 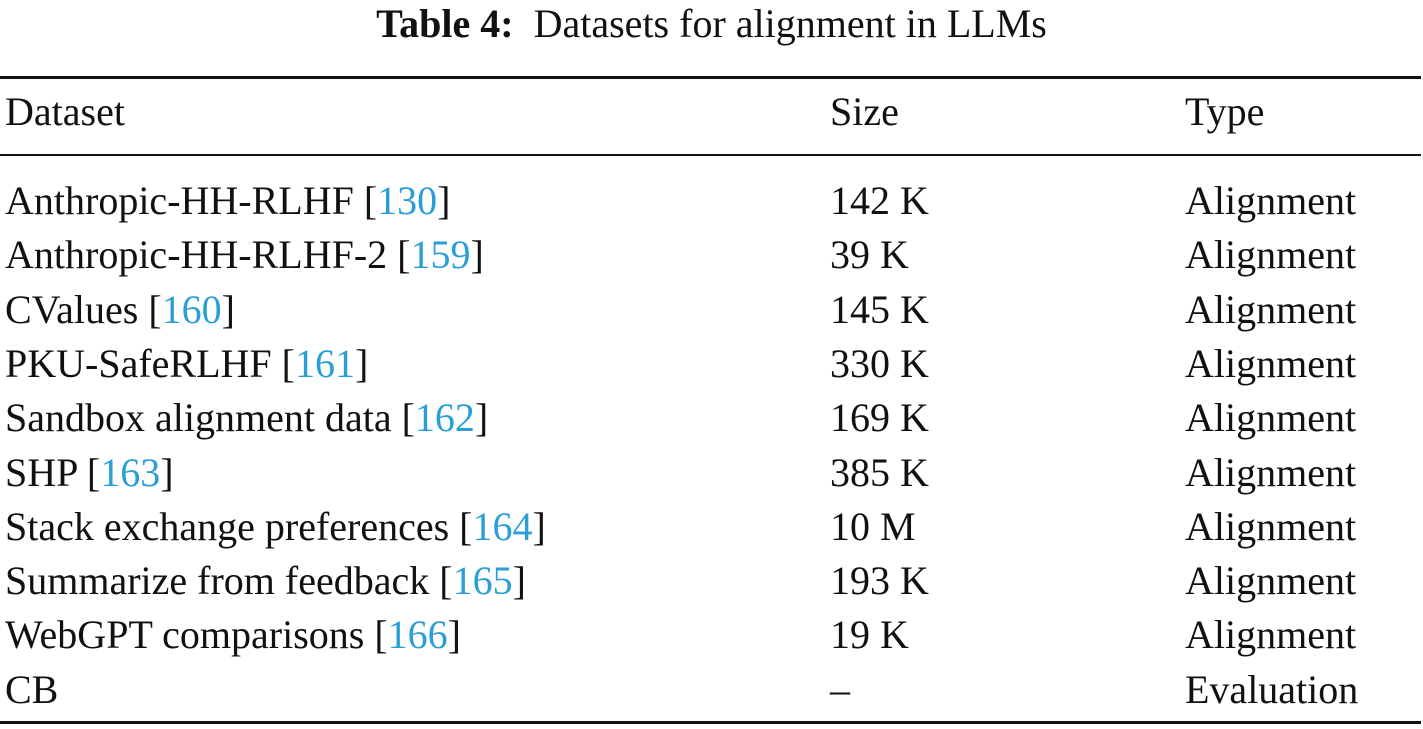 I want to click on size-cell: 193 K, so click(x=879, y=581).